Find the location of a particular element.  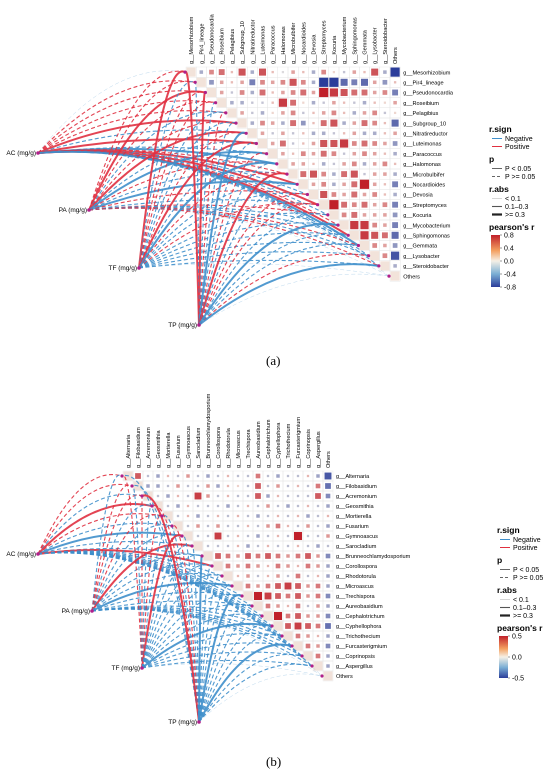

env-factor-label: TF (mg/g) is located at coordinates (122, 268).